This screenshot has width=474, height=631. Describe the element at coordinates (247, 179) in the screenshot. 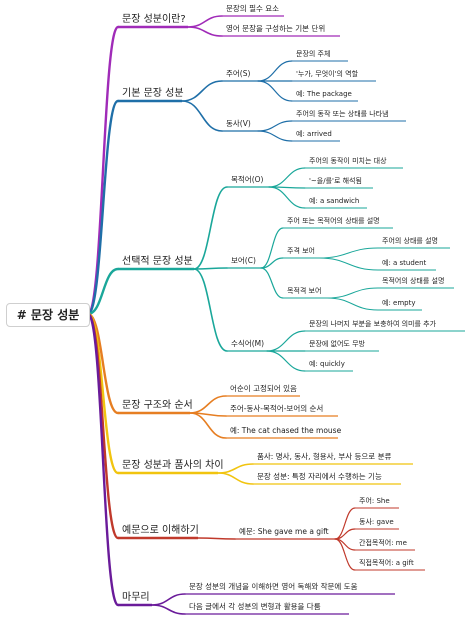

I see `sub-node: 목적어(O)` at that location.